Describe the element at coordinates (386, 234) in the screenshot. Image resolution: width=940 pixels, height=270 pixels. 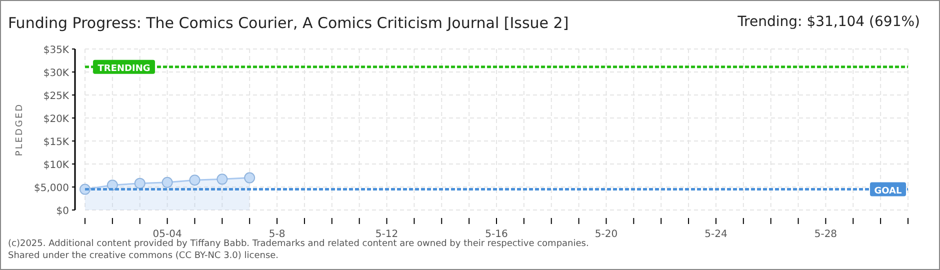
I see `x-tick-label: 5-12` at that location.